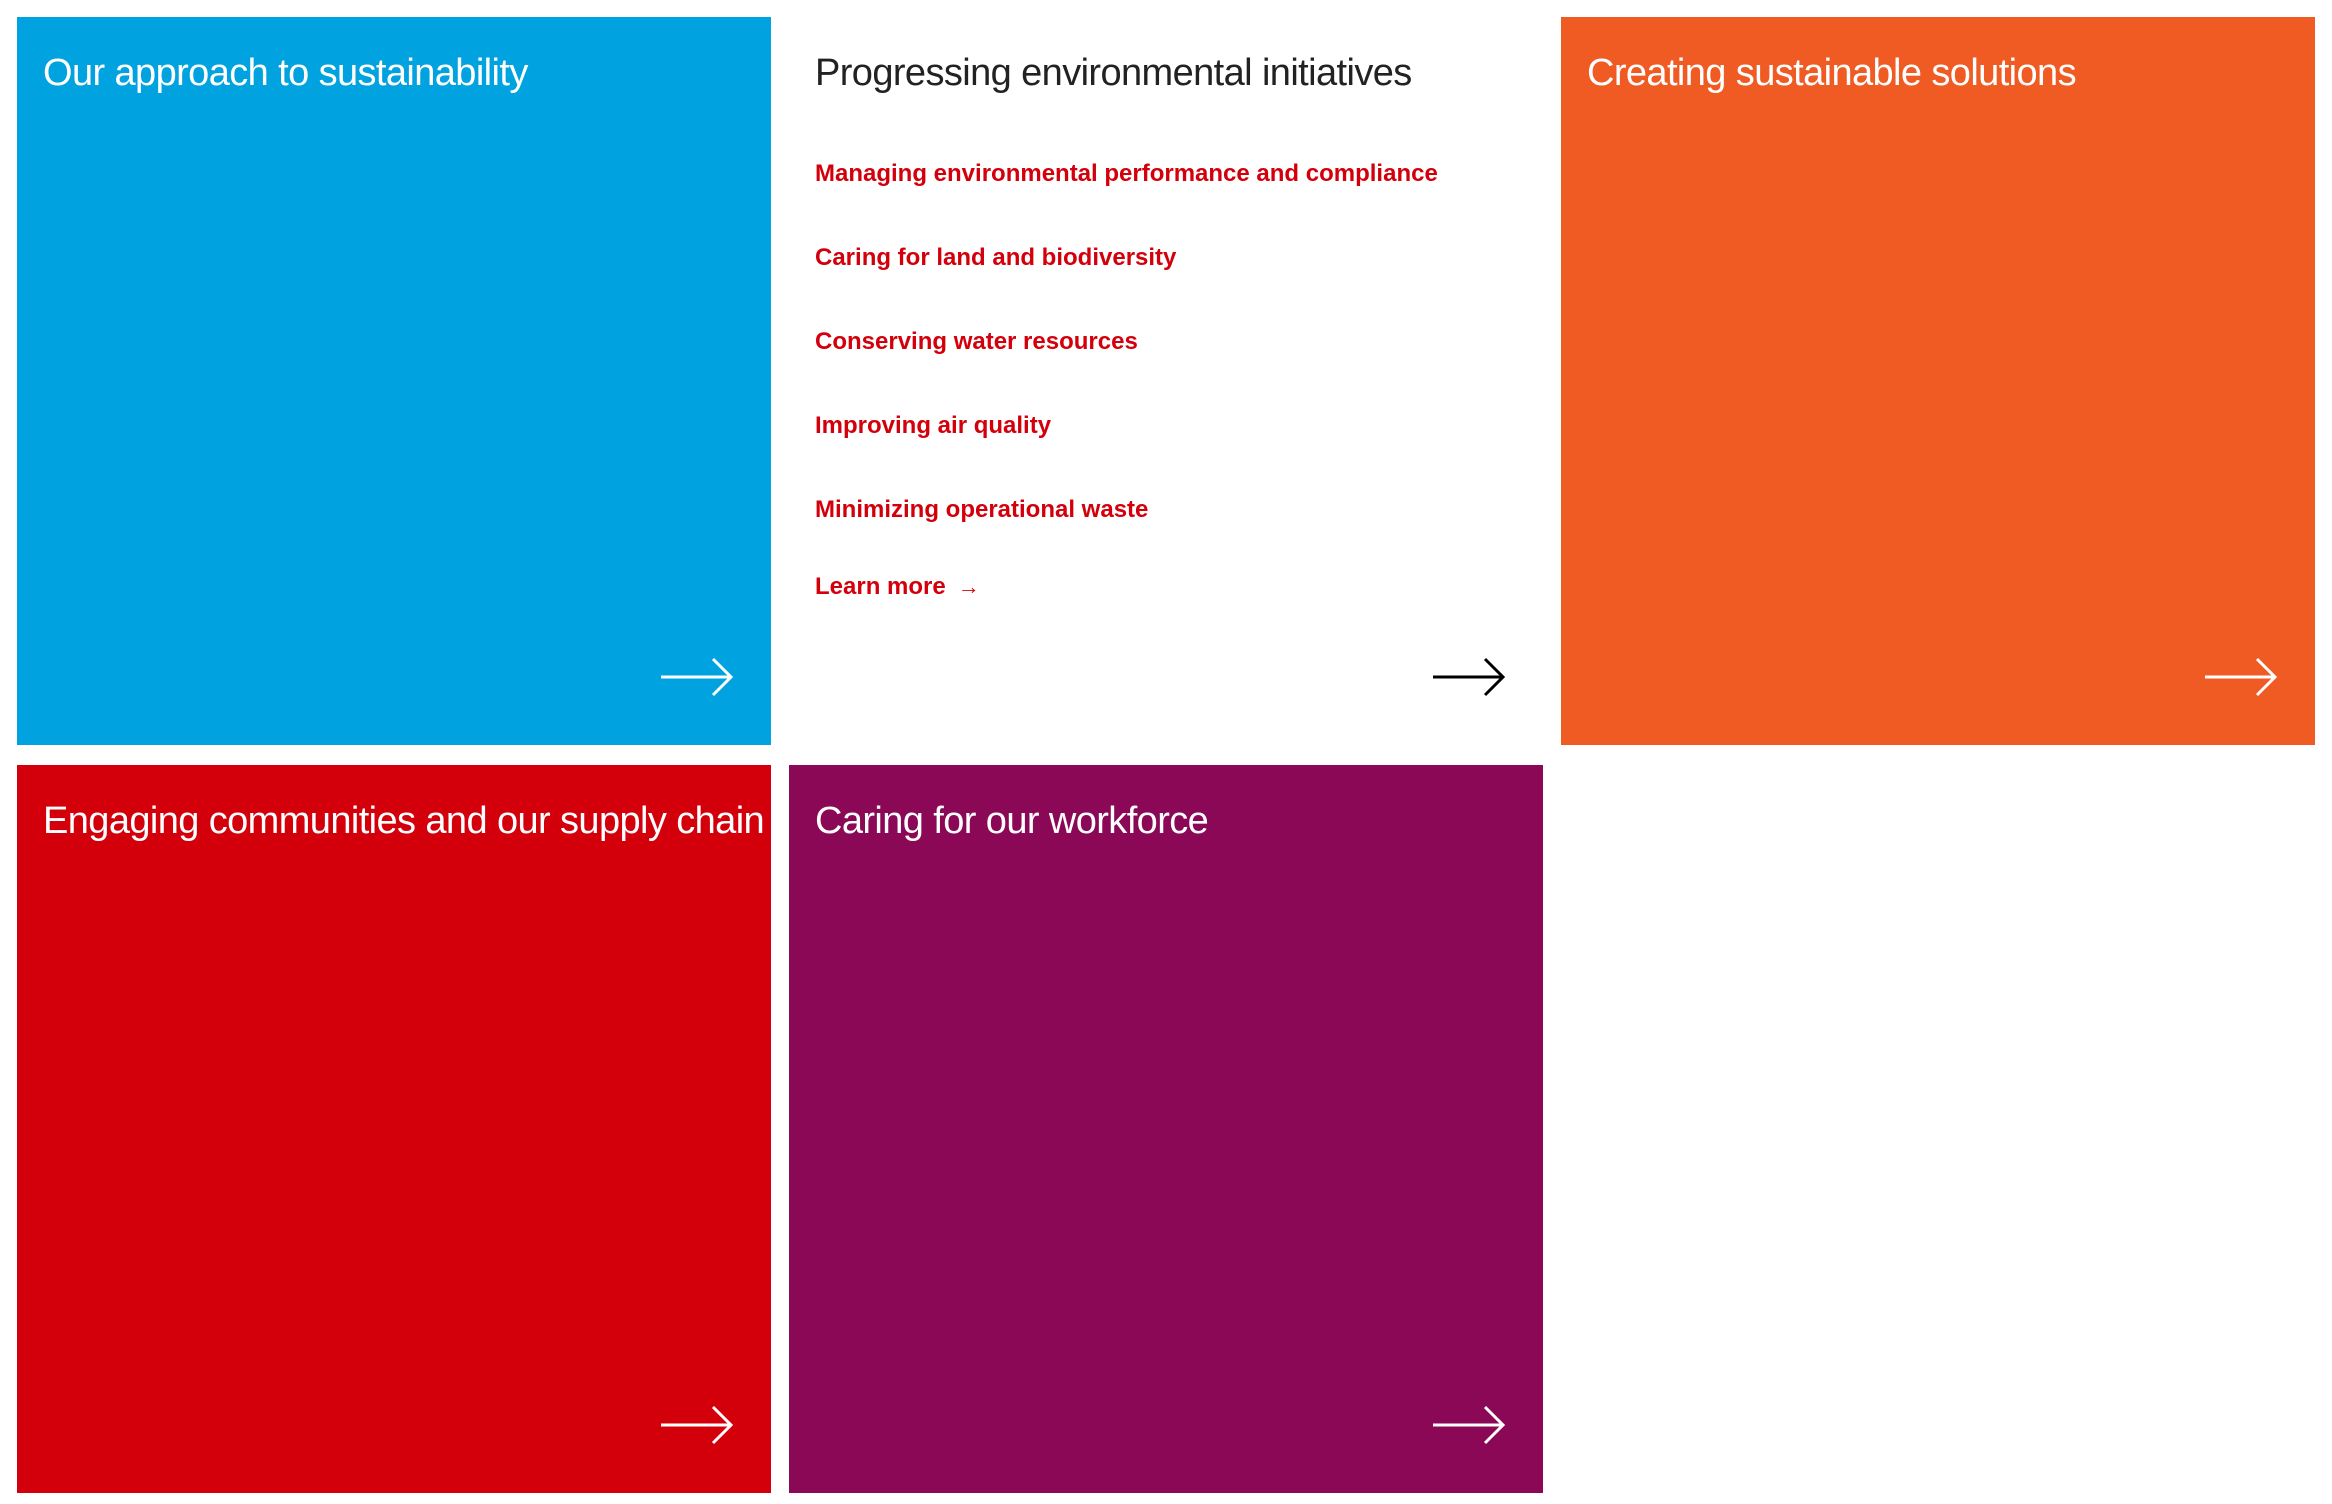  What do you see at coordinates (968, 586) in the screenshot?
I see `small-arrow-icon: →` at bounding box center [968, 586].